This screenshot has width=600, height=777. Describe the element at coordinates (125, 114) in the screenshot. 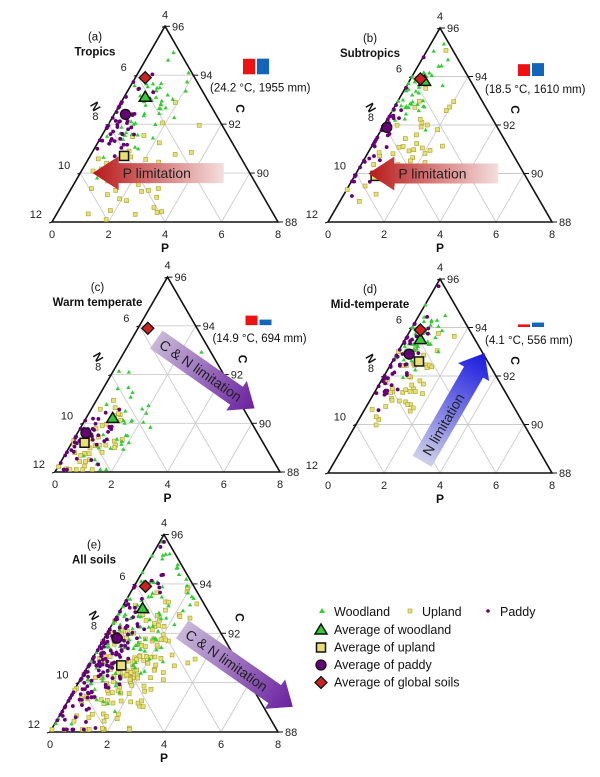

I see `average-paddy-marker` at that location.